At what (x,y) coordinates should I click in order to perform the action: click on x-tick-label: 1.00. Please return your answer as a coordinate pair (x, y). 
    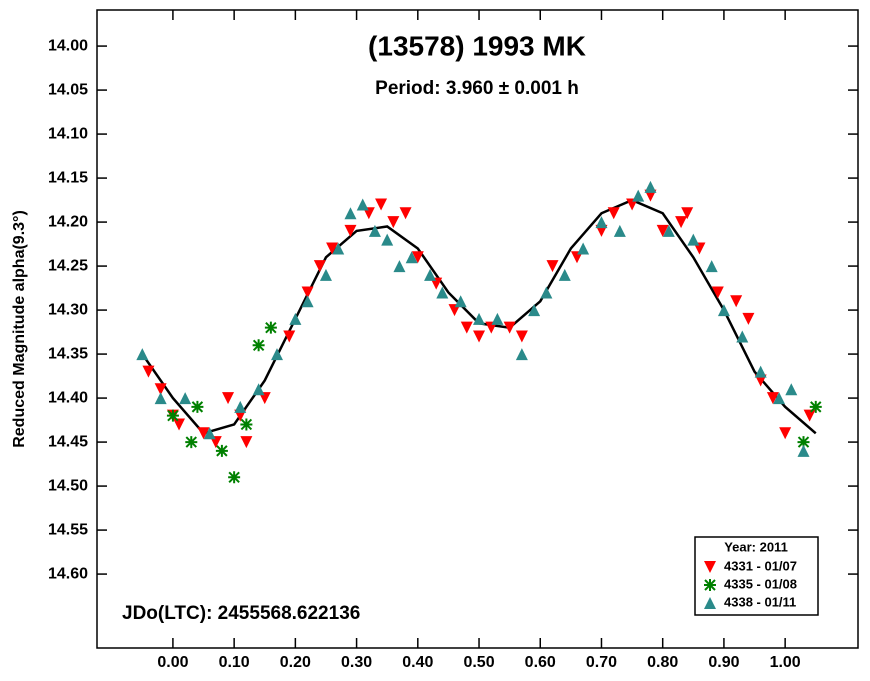
    Looking at the image, I should click on (785, 662).